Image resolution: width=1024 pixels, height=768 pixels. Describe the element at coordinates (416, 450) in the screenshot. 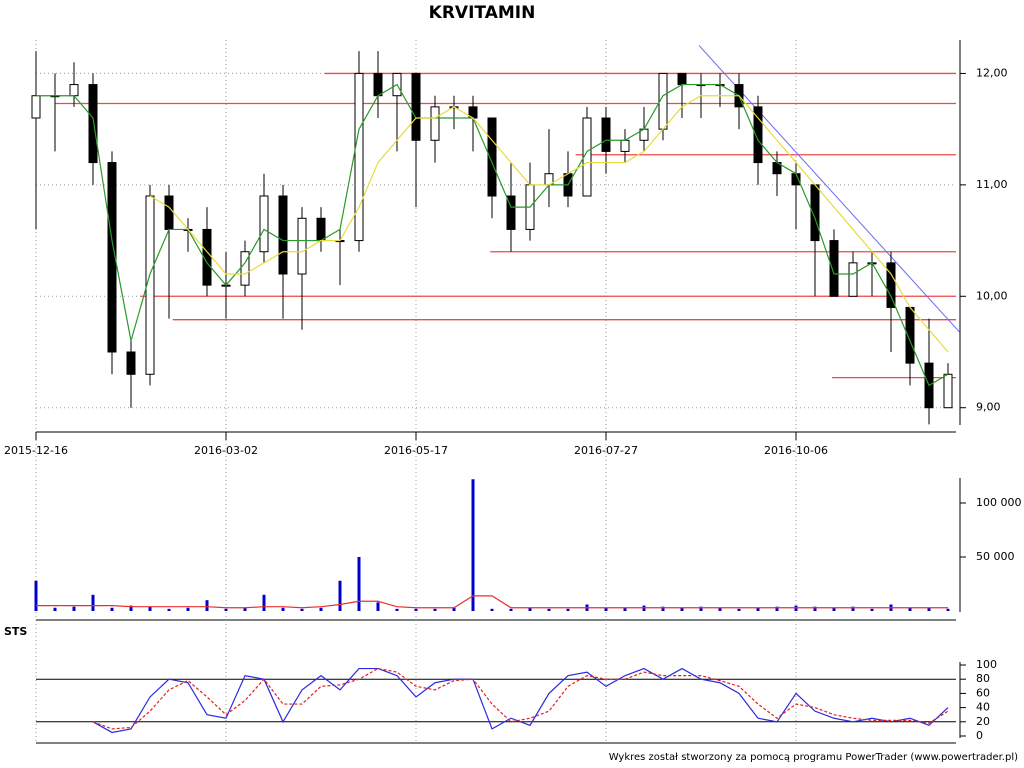

I see `x-tick-label: 2016-05-17` at that location.